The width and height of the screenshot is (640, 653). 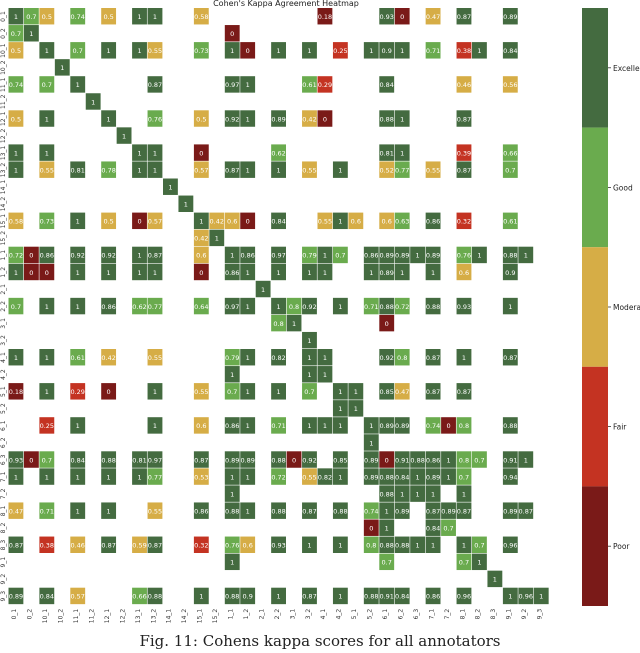 What do you see at coordinates (16, 85) in the screenshot?
I see `cell-value-label: 0.74` at bounding box center [16, 85].